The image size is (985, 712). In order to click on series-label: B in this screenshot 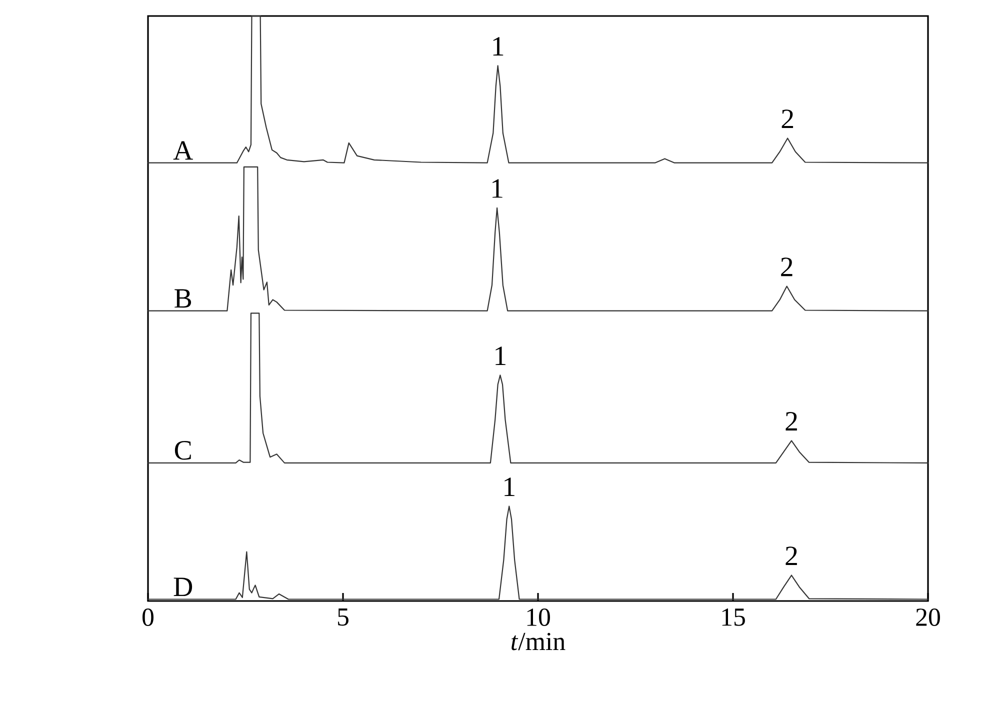, I will do `click(183, 298)`.